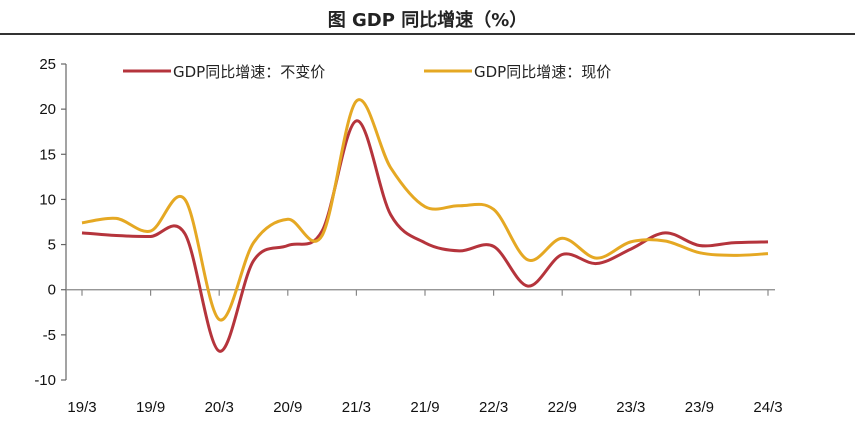 The image size is (855, 423). I want to click on chart-title: 图 GDP 同比增速（%）, so click(427, 20).